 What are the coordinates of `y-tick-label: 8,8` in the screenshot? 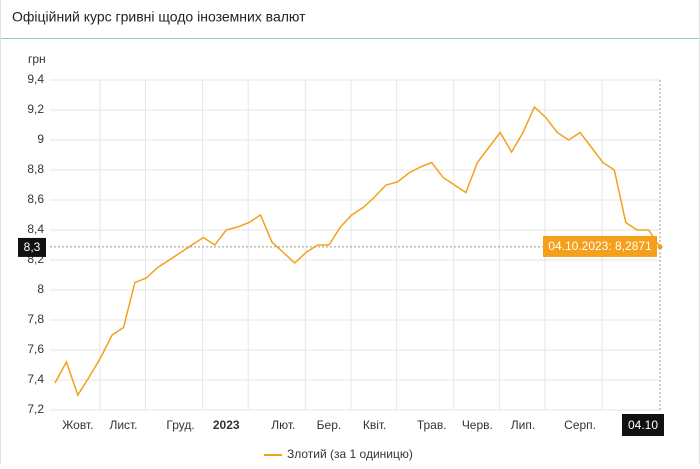 It's located at (35, 169).